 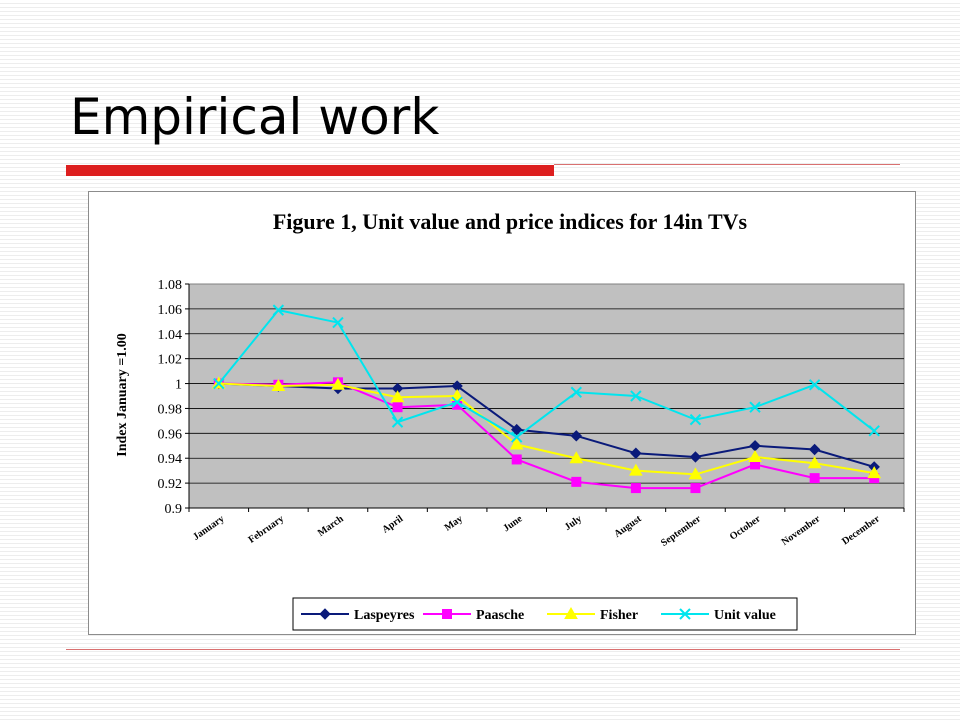 I want to click on x-tick-label: March, so click(x=331, y=526).